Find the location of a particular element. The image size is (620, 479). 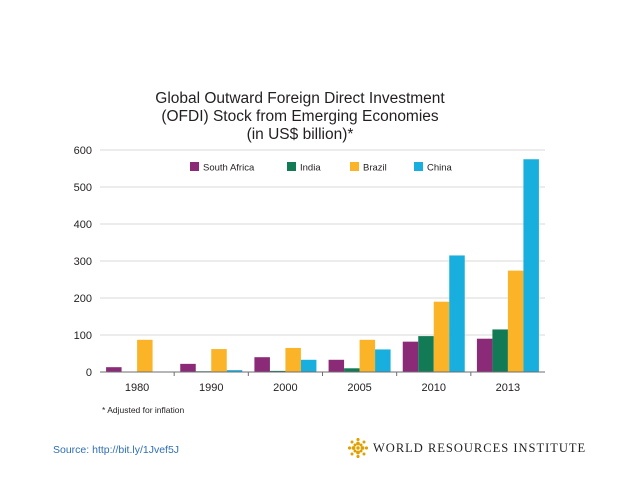

chart-title-line-1: Global Outward Foreign Direct Investment is located at coordinates (300, 98).